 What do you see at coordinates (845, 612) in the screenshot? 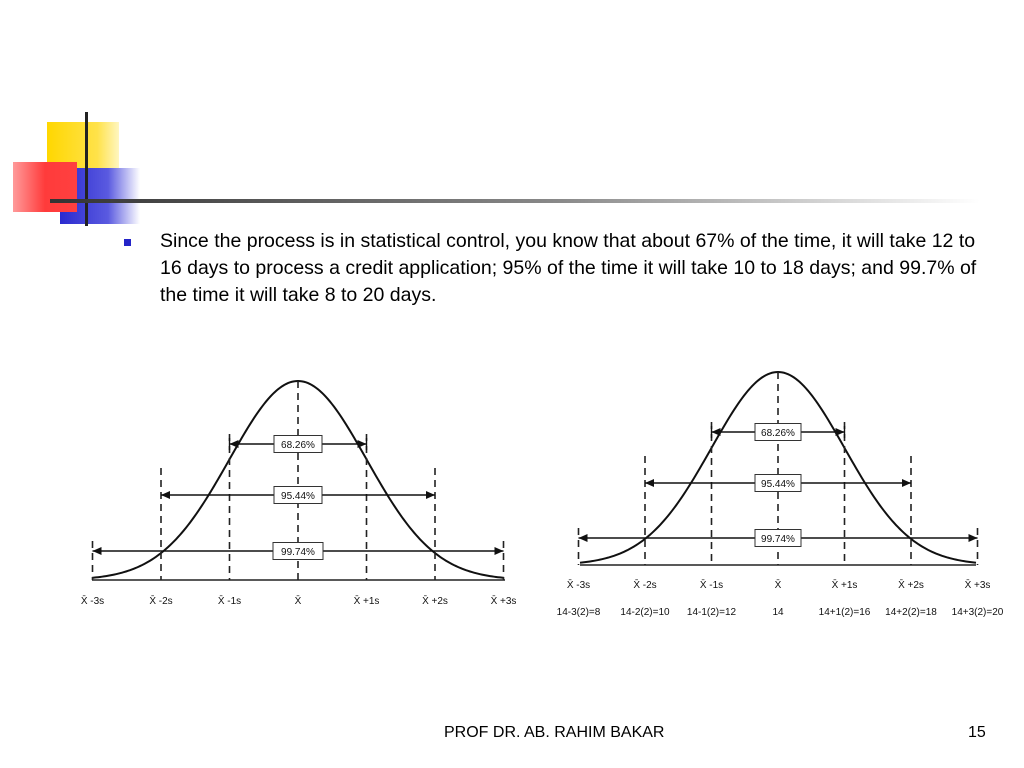
I see `right-value-label-4: 14+1(2)=16` at bounding box center [845, 612].